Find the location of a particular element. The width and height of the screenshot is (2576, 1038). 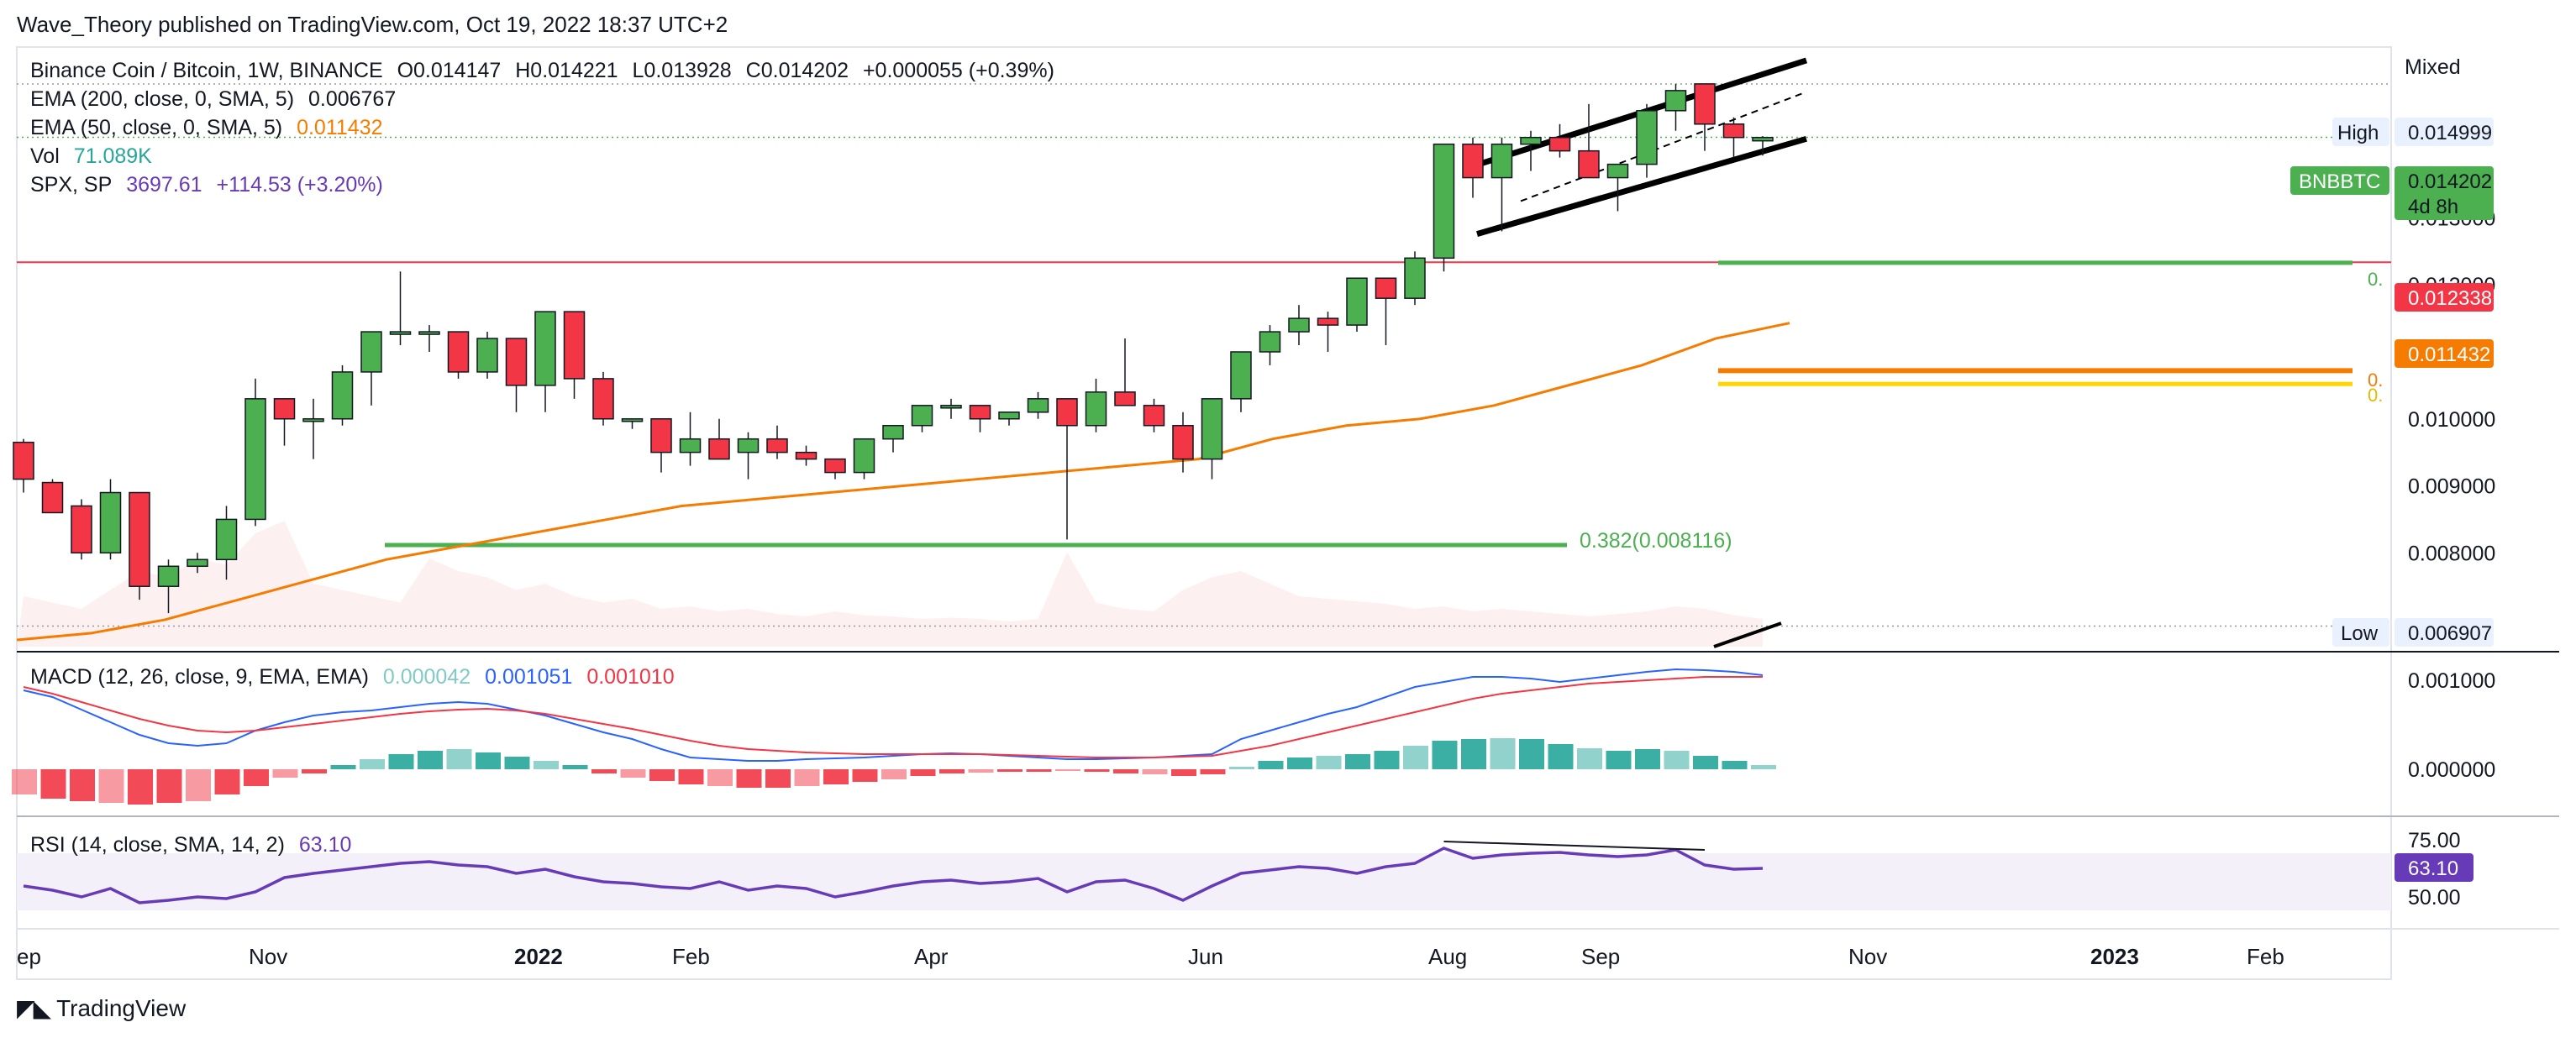

rsi-band is located at coordinates (1204, 881).